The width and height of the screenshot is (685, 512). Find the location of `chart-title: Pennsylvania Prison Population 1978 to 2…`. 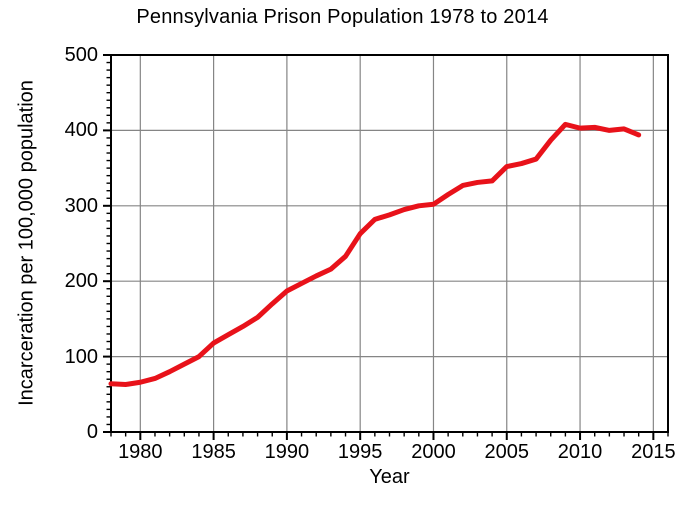

chart-title: Pennsylvania Prison Population 1978 to 2… is located at coordinates (342, 17).